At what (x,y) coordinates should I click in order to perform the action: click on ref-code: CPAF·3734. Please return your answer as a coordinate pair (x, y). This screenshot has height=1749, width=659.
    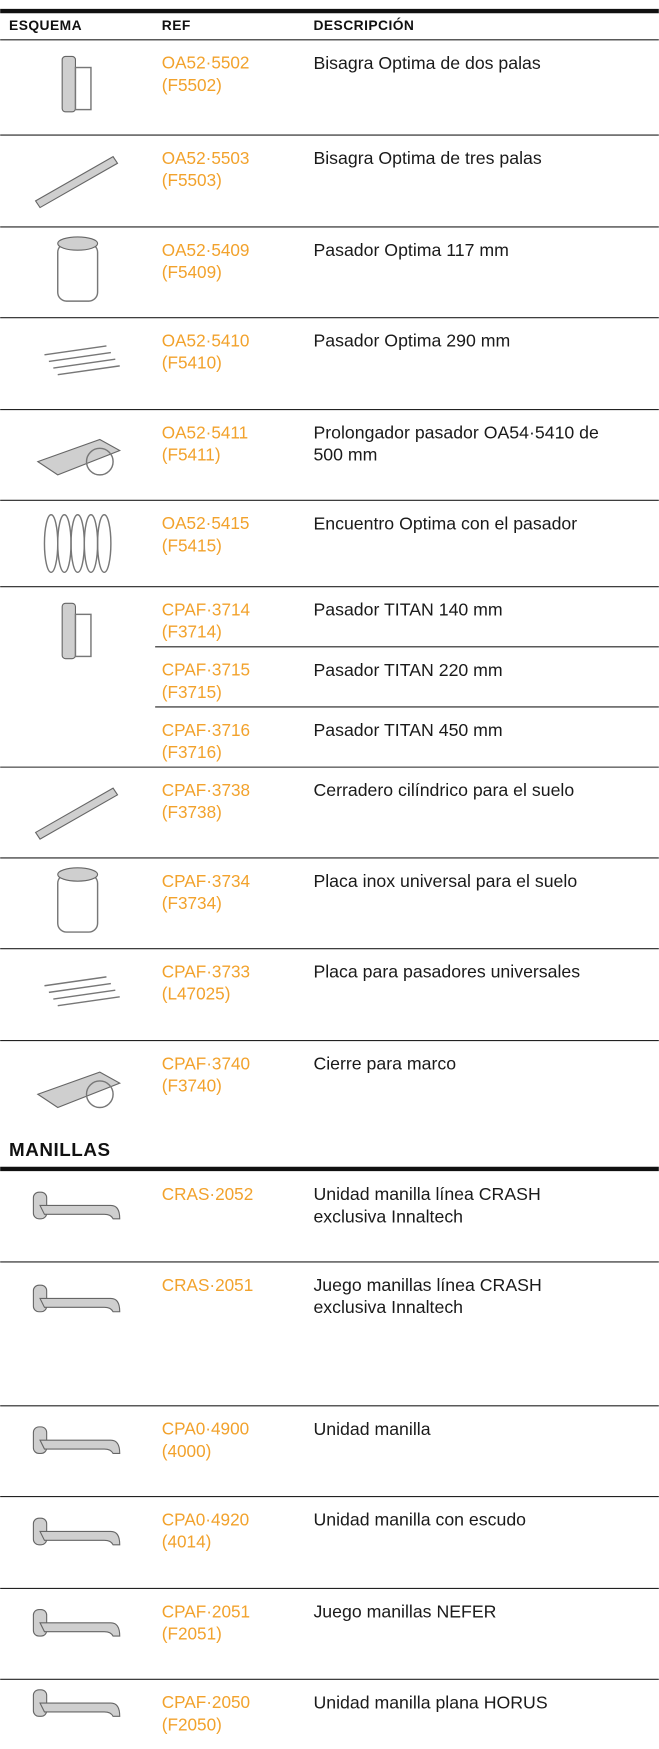
    Looking at the image, I should click on (206, 881).